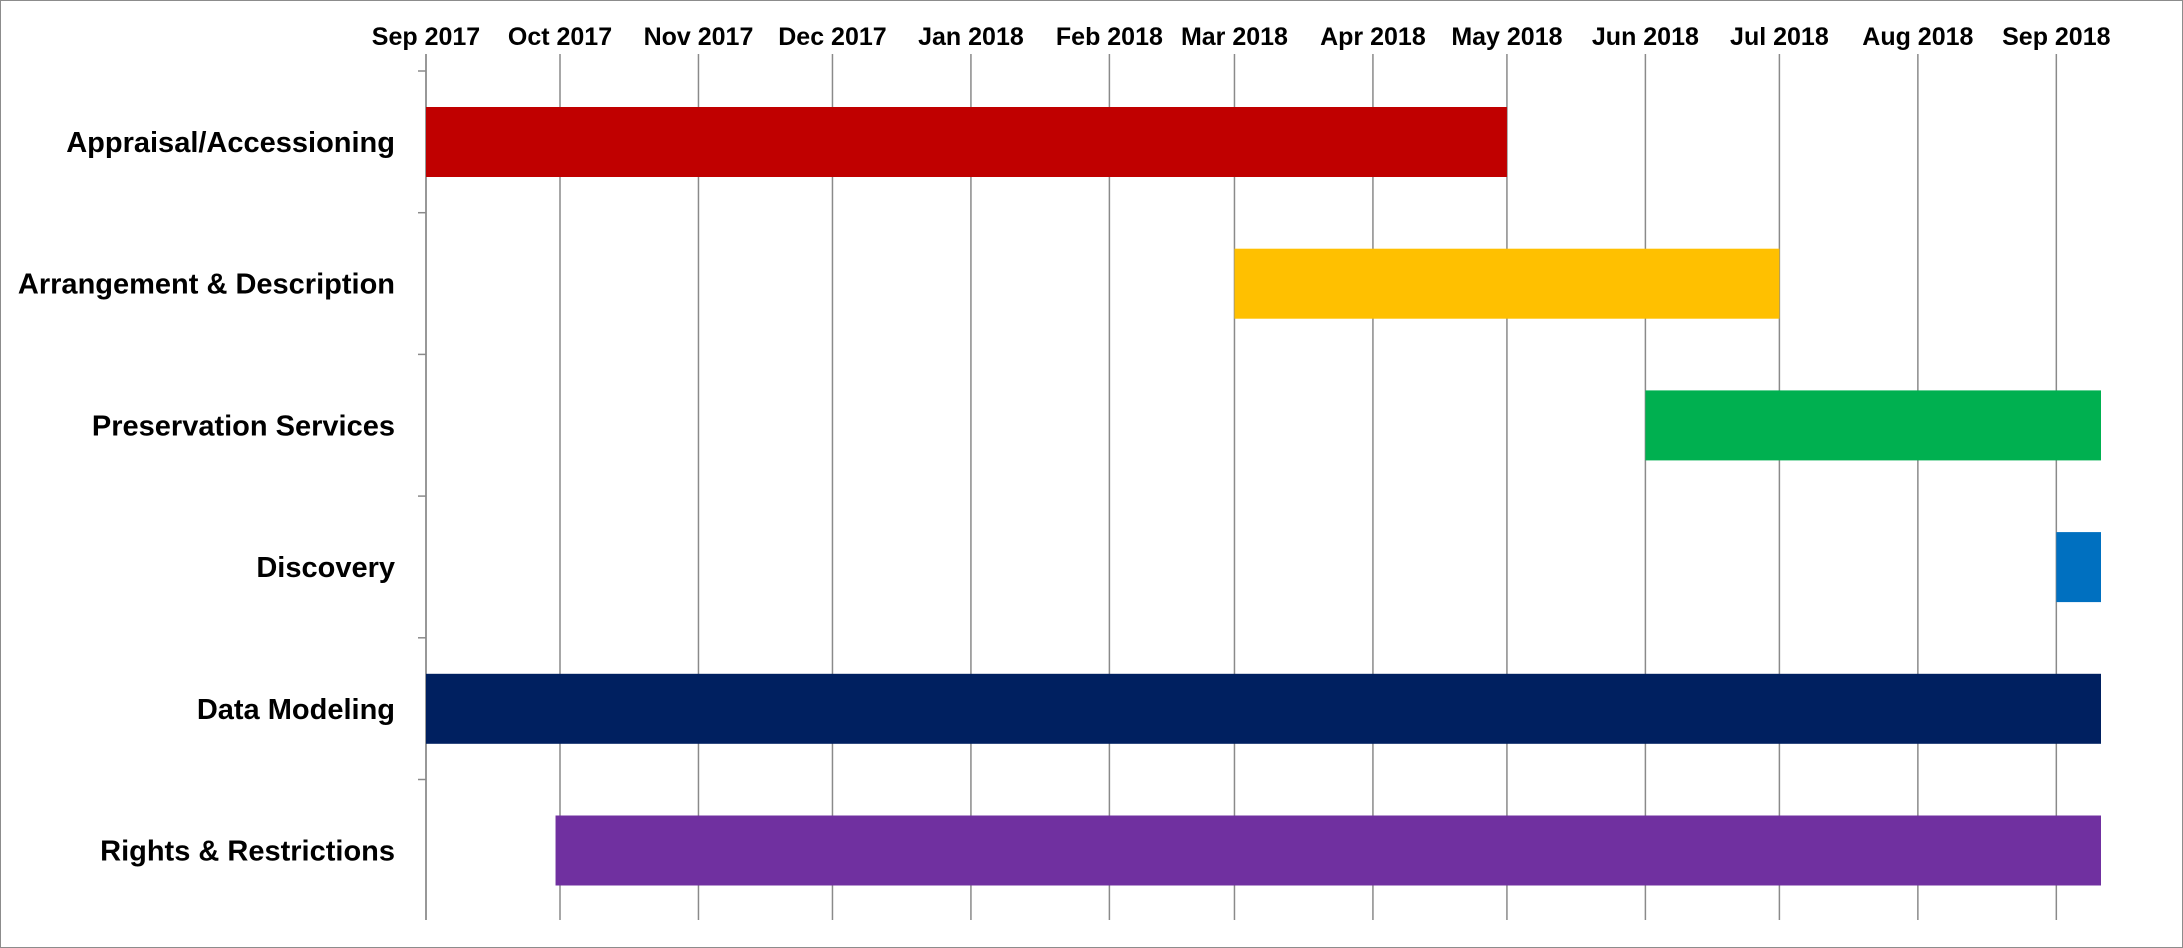 The height and width of the screenshot is (948, 2183). What do you see at coordinates (1506, 37) in the screenshot?
I see `x-tick-label: May 2018` at bounding box center [1506, 37].